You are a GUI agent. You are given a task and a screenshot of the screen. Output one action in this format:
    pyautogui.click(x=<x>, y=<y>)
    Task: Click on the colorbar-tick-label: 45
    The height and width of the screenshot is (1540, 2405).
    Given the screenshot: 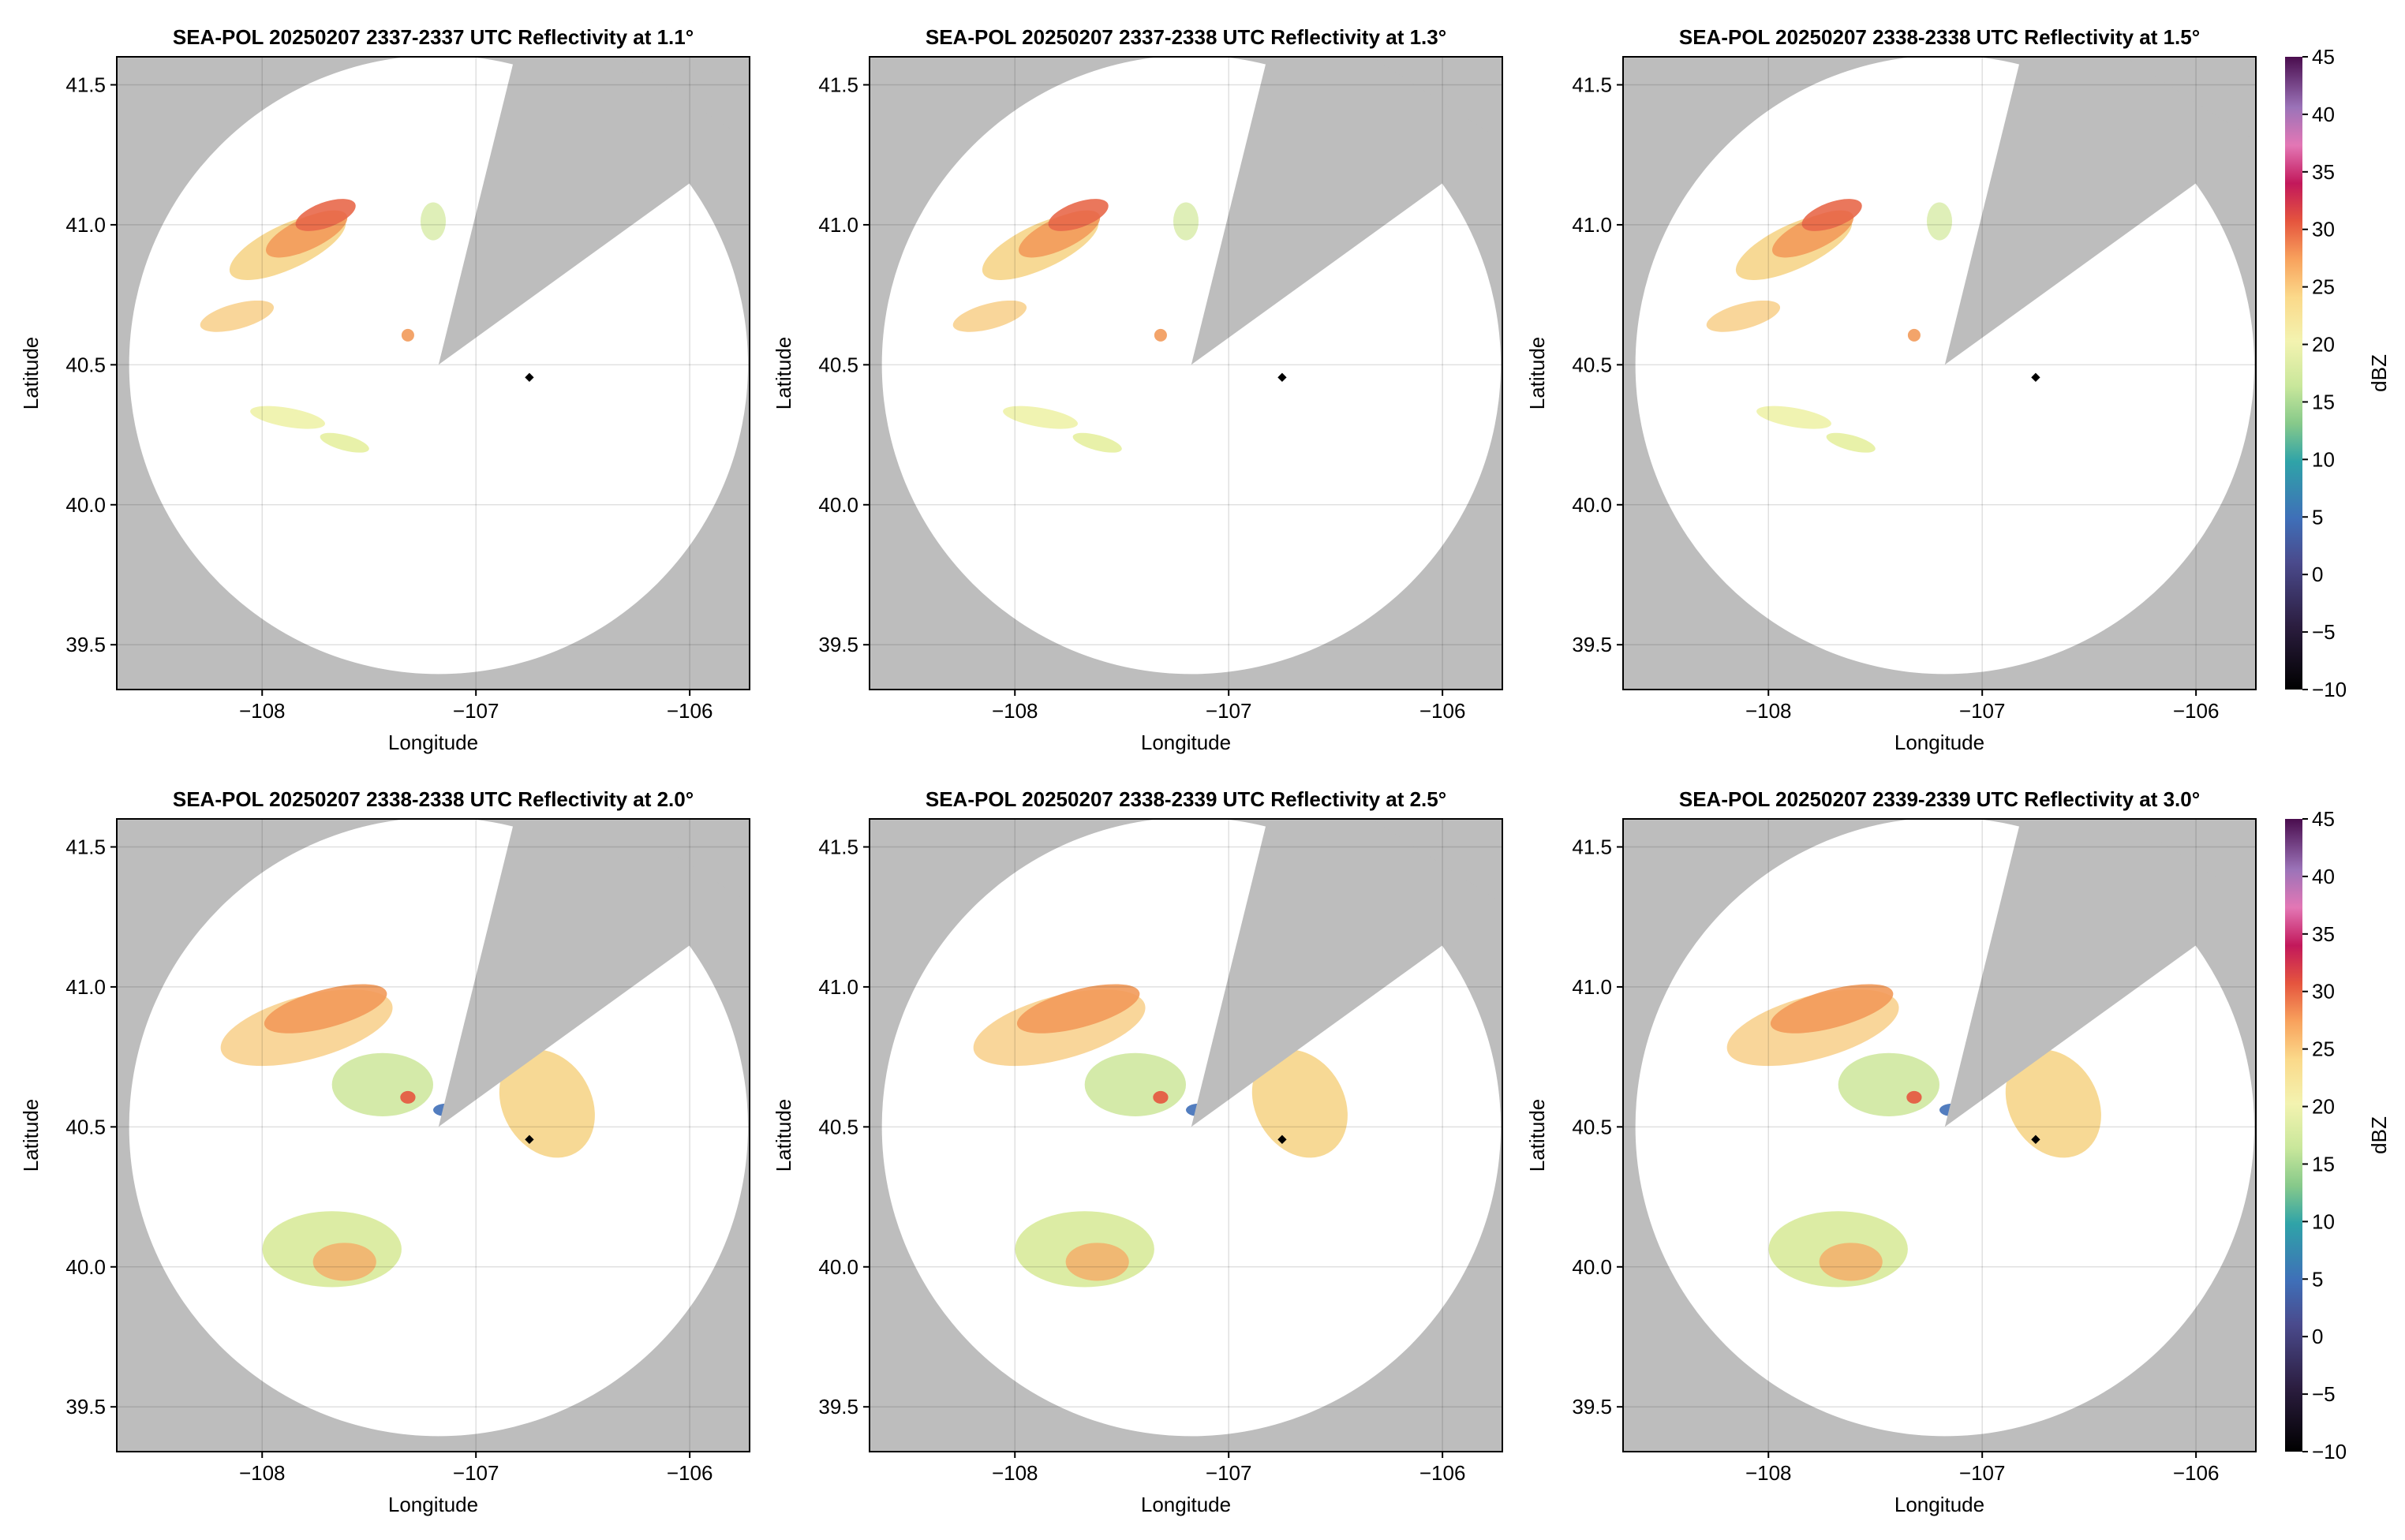 What is the action you would take?
    pyautogui.click(x=2323, y=819)
    